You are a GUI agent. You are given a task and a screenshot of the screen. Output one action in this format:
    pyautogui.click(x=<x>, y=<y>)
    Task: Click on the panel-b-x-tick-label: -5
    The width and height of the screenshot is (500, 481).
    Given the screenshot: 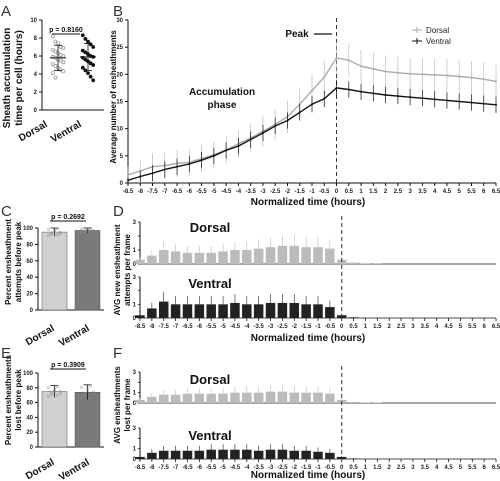 What is the action you would take?
    pyautogui.click(x=214, y=192)
    